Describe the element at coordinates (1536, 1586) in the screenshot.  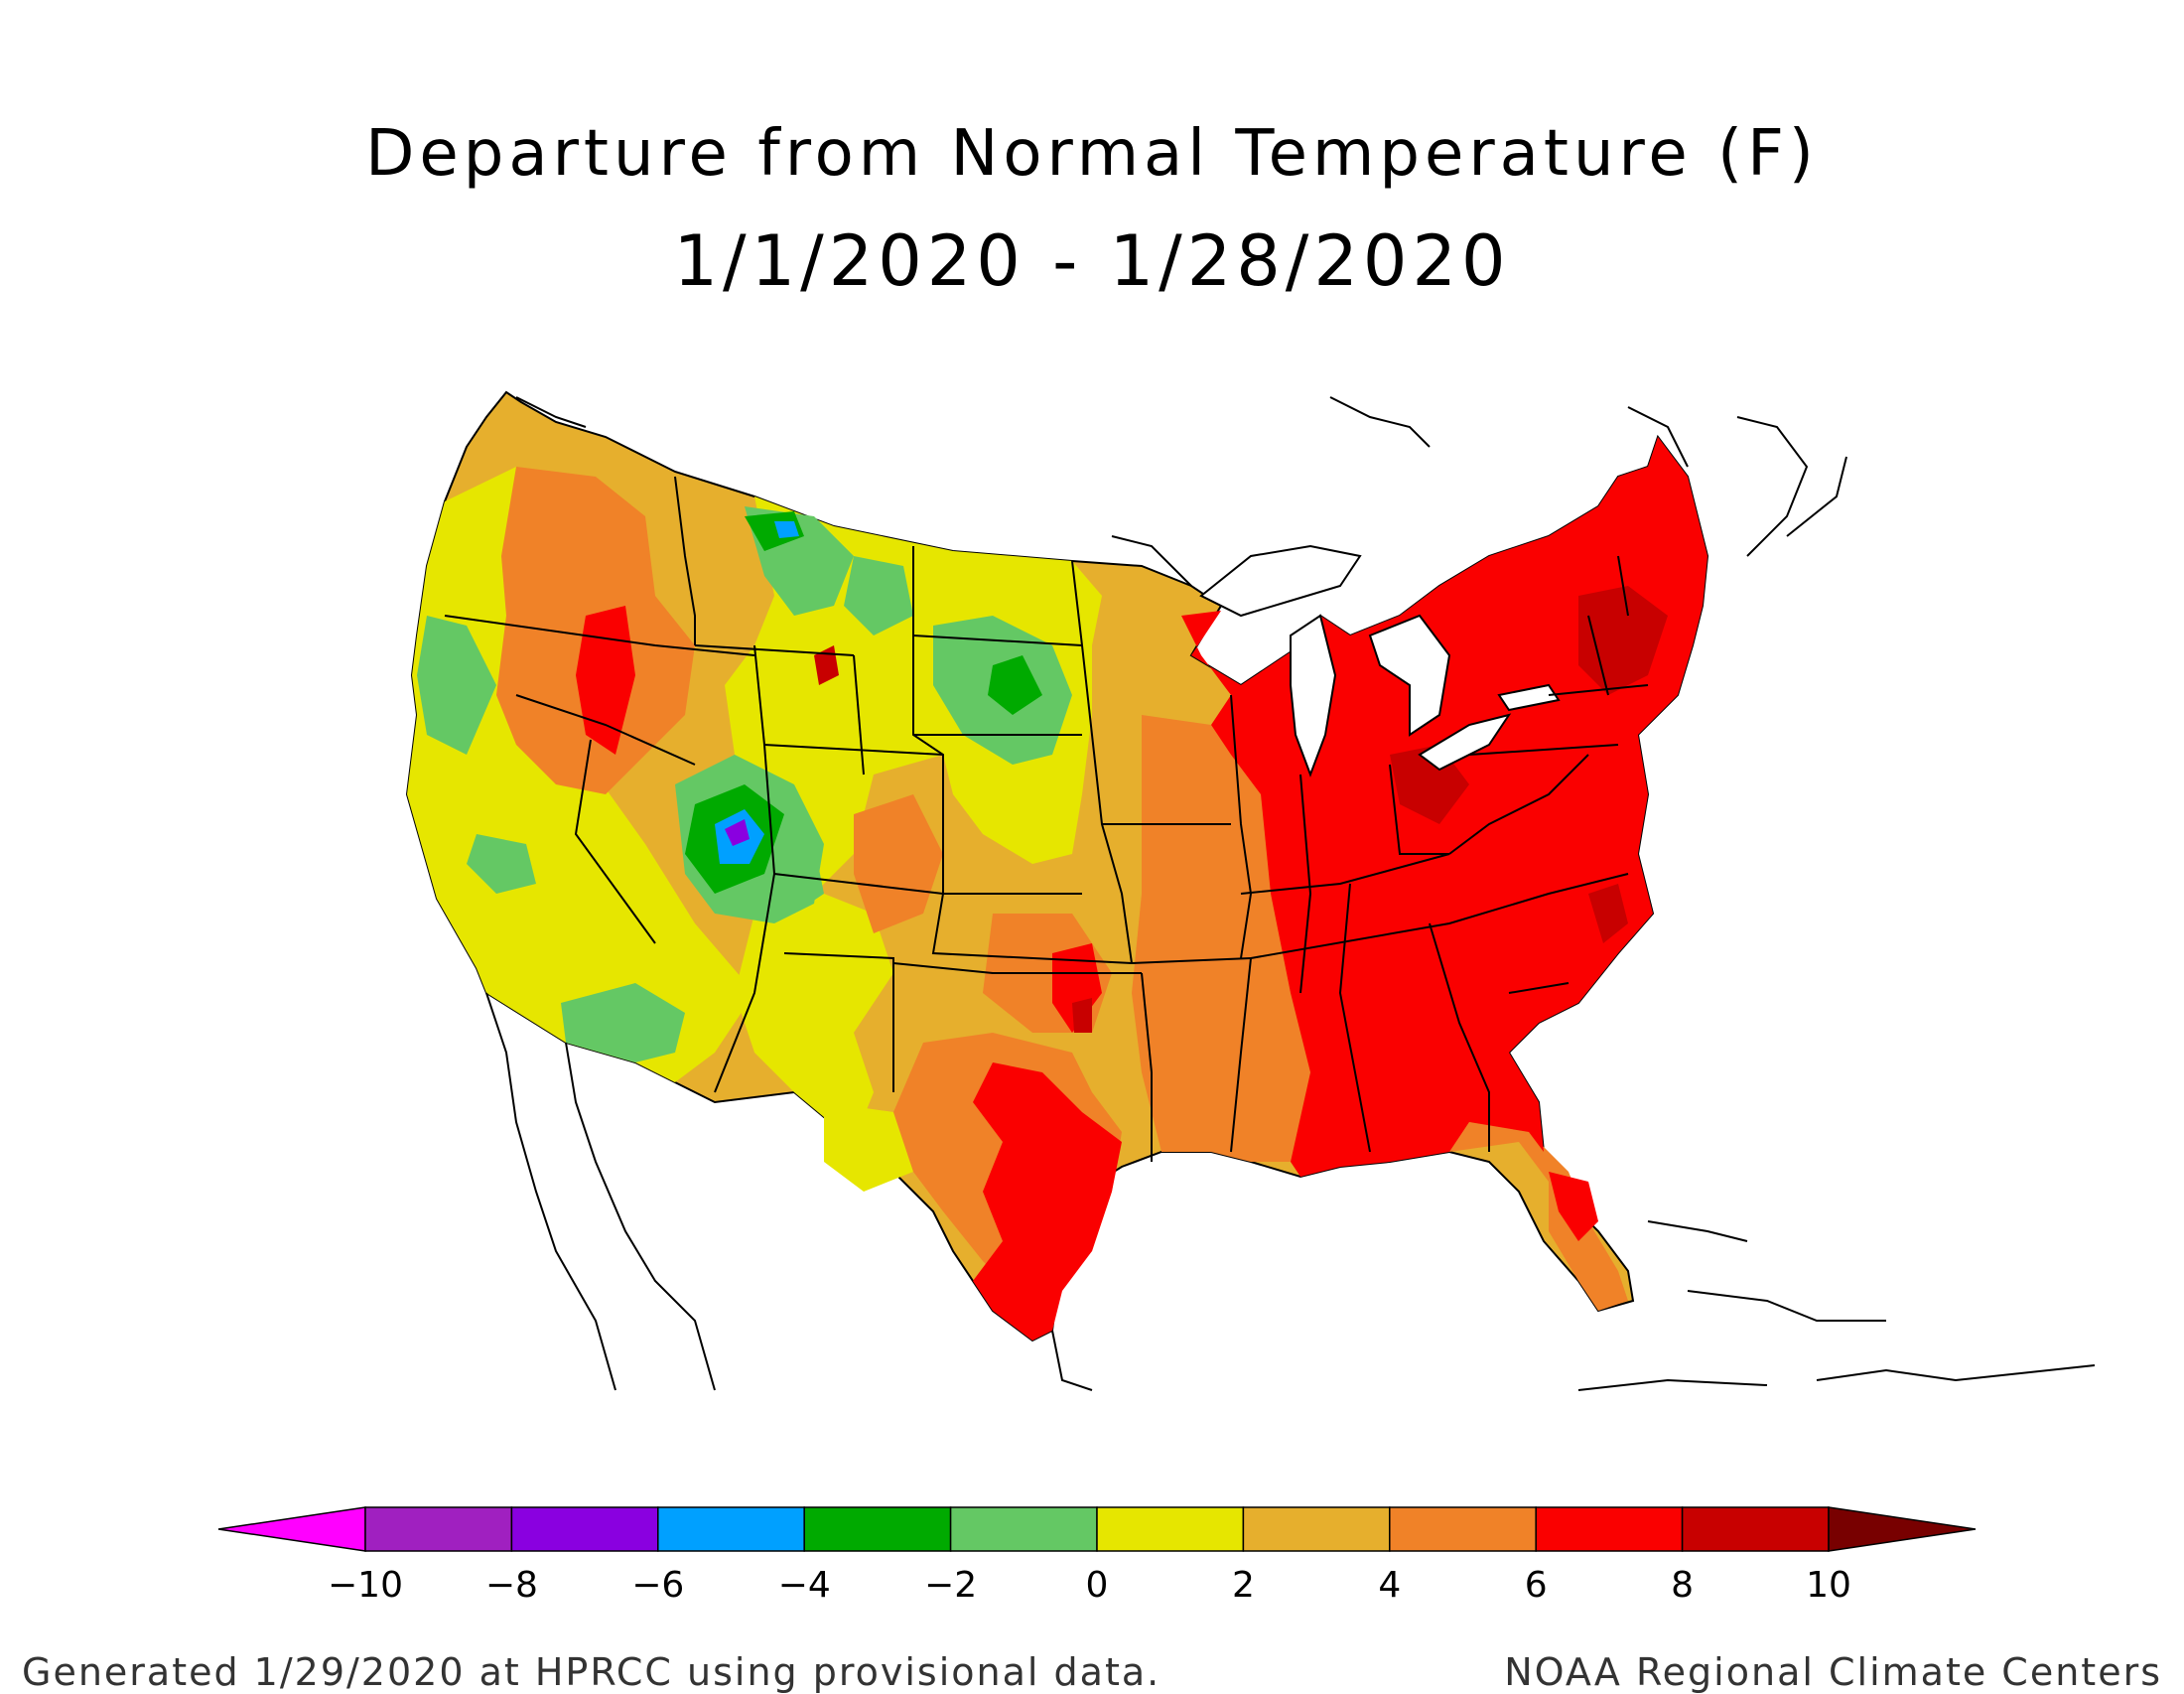
I see `legend-tick-label: 6` at that location.